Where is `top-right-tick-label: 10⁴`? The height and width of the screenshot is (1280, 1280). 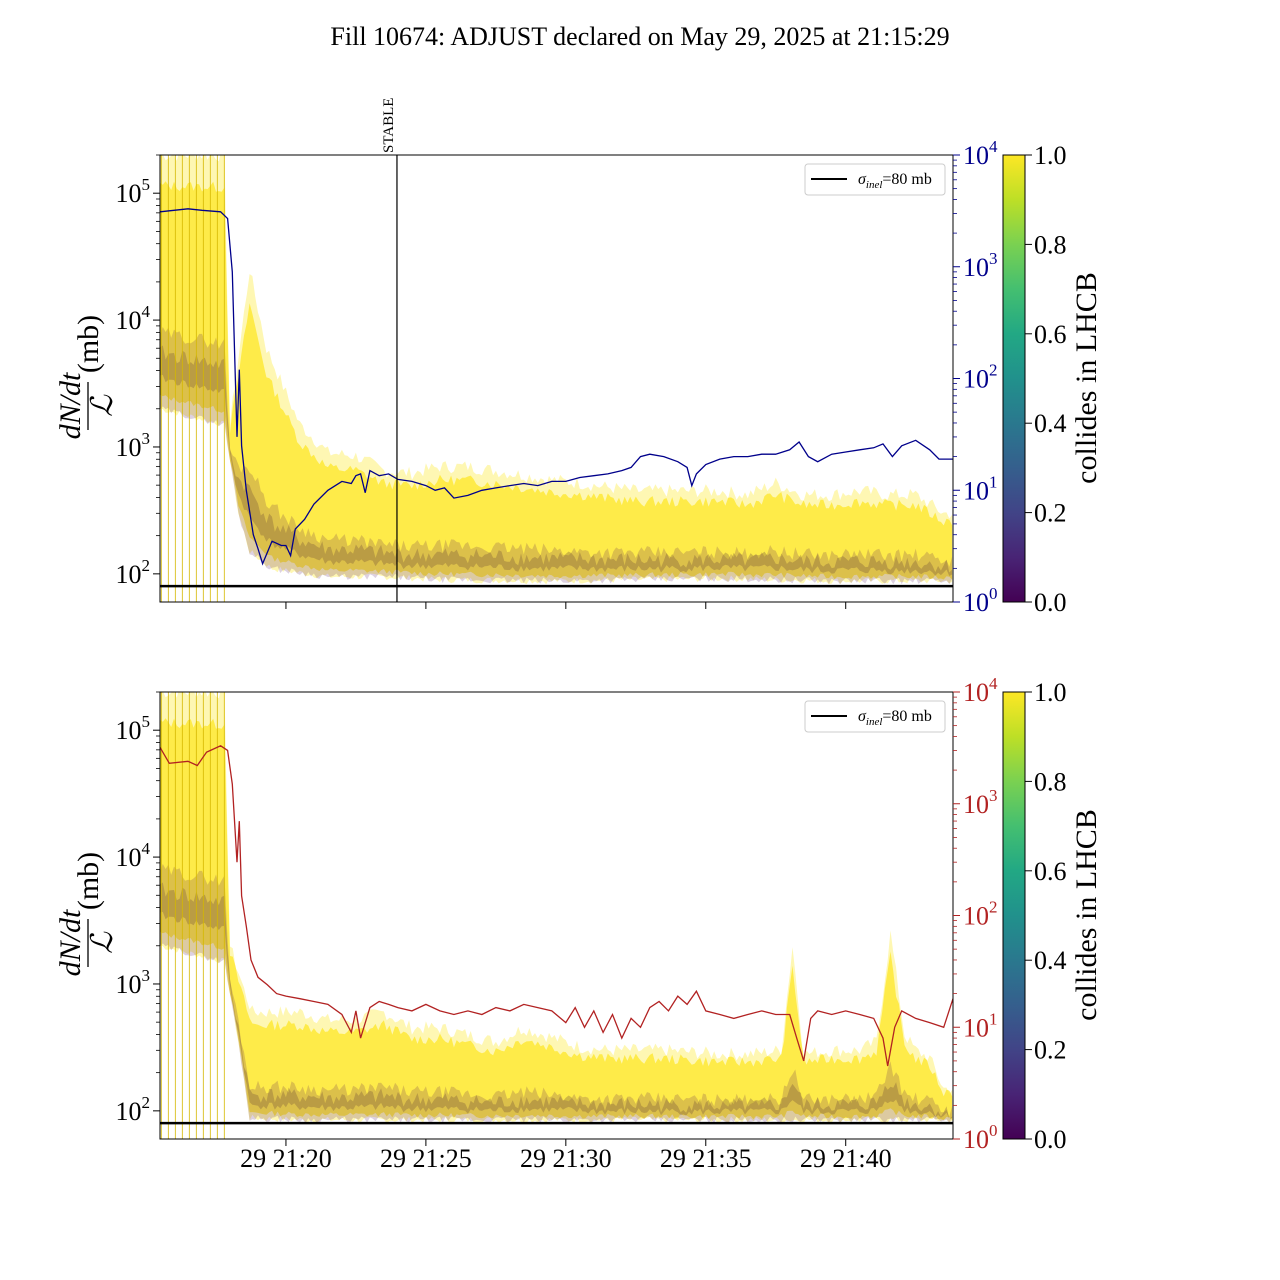
top-right-tick-label: 10⁴ is located at coordinates (980, 153).